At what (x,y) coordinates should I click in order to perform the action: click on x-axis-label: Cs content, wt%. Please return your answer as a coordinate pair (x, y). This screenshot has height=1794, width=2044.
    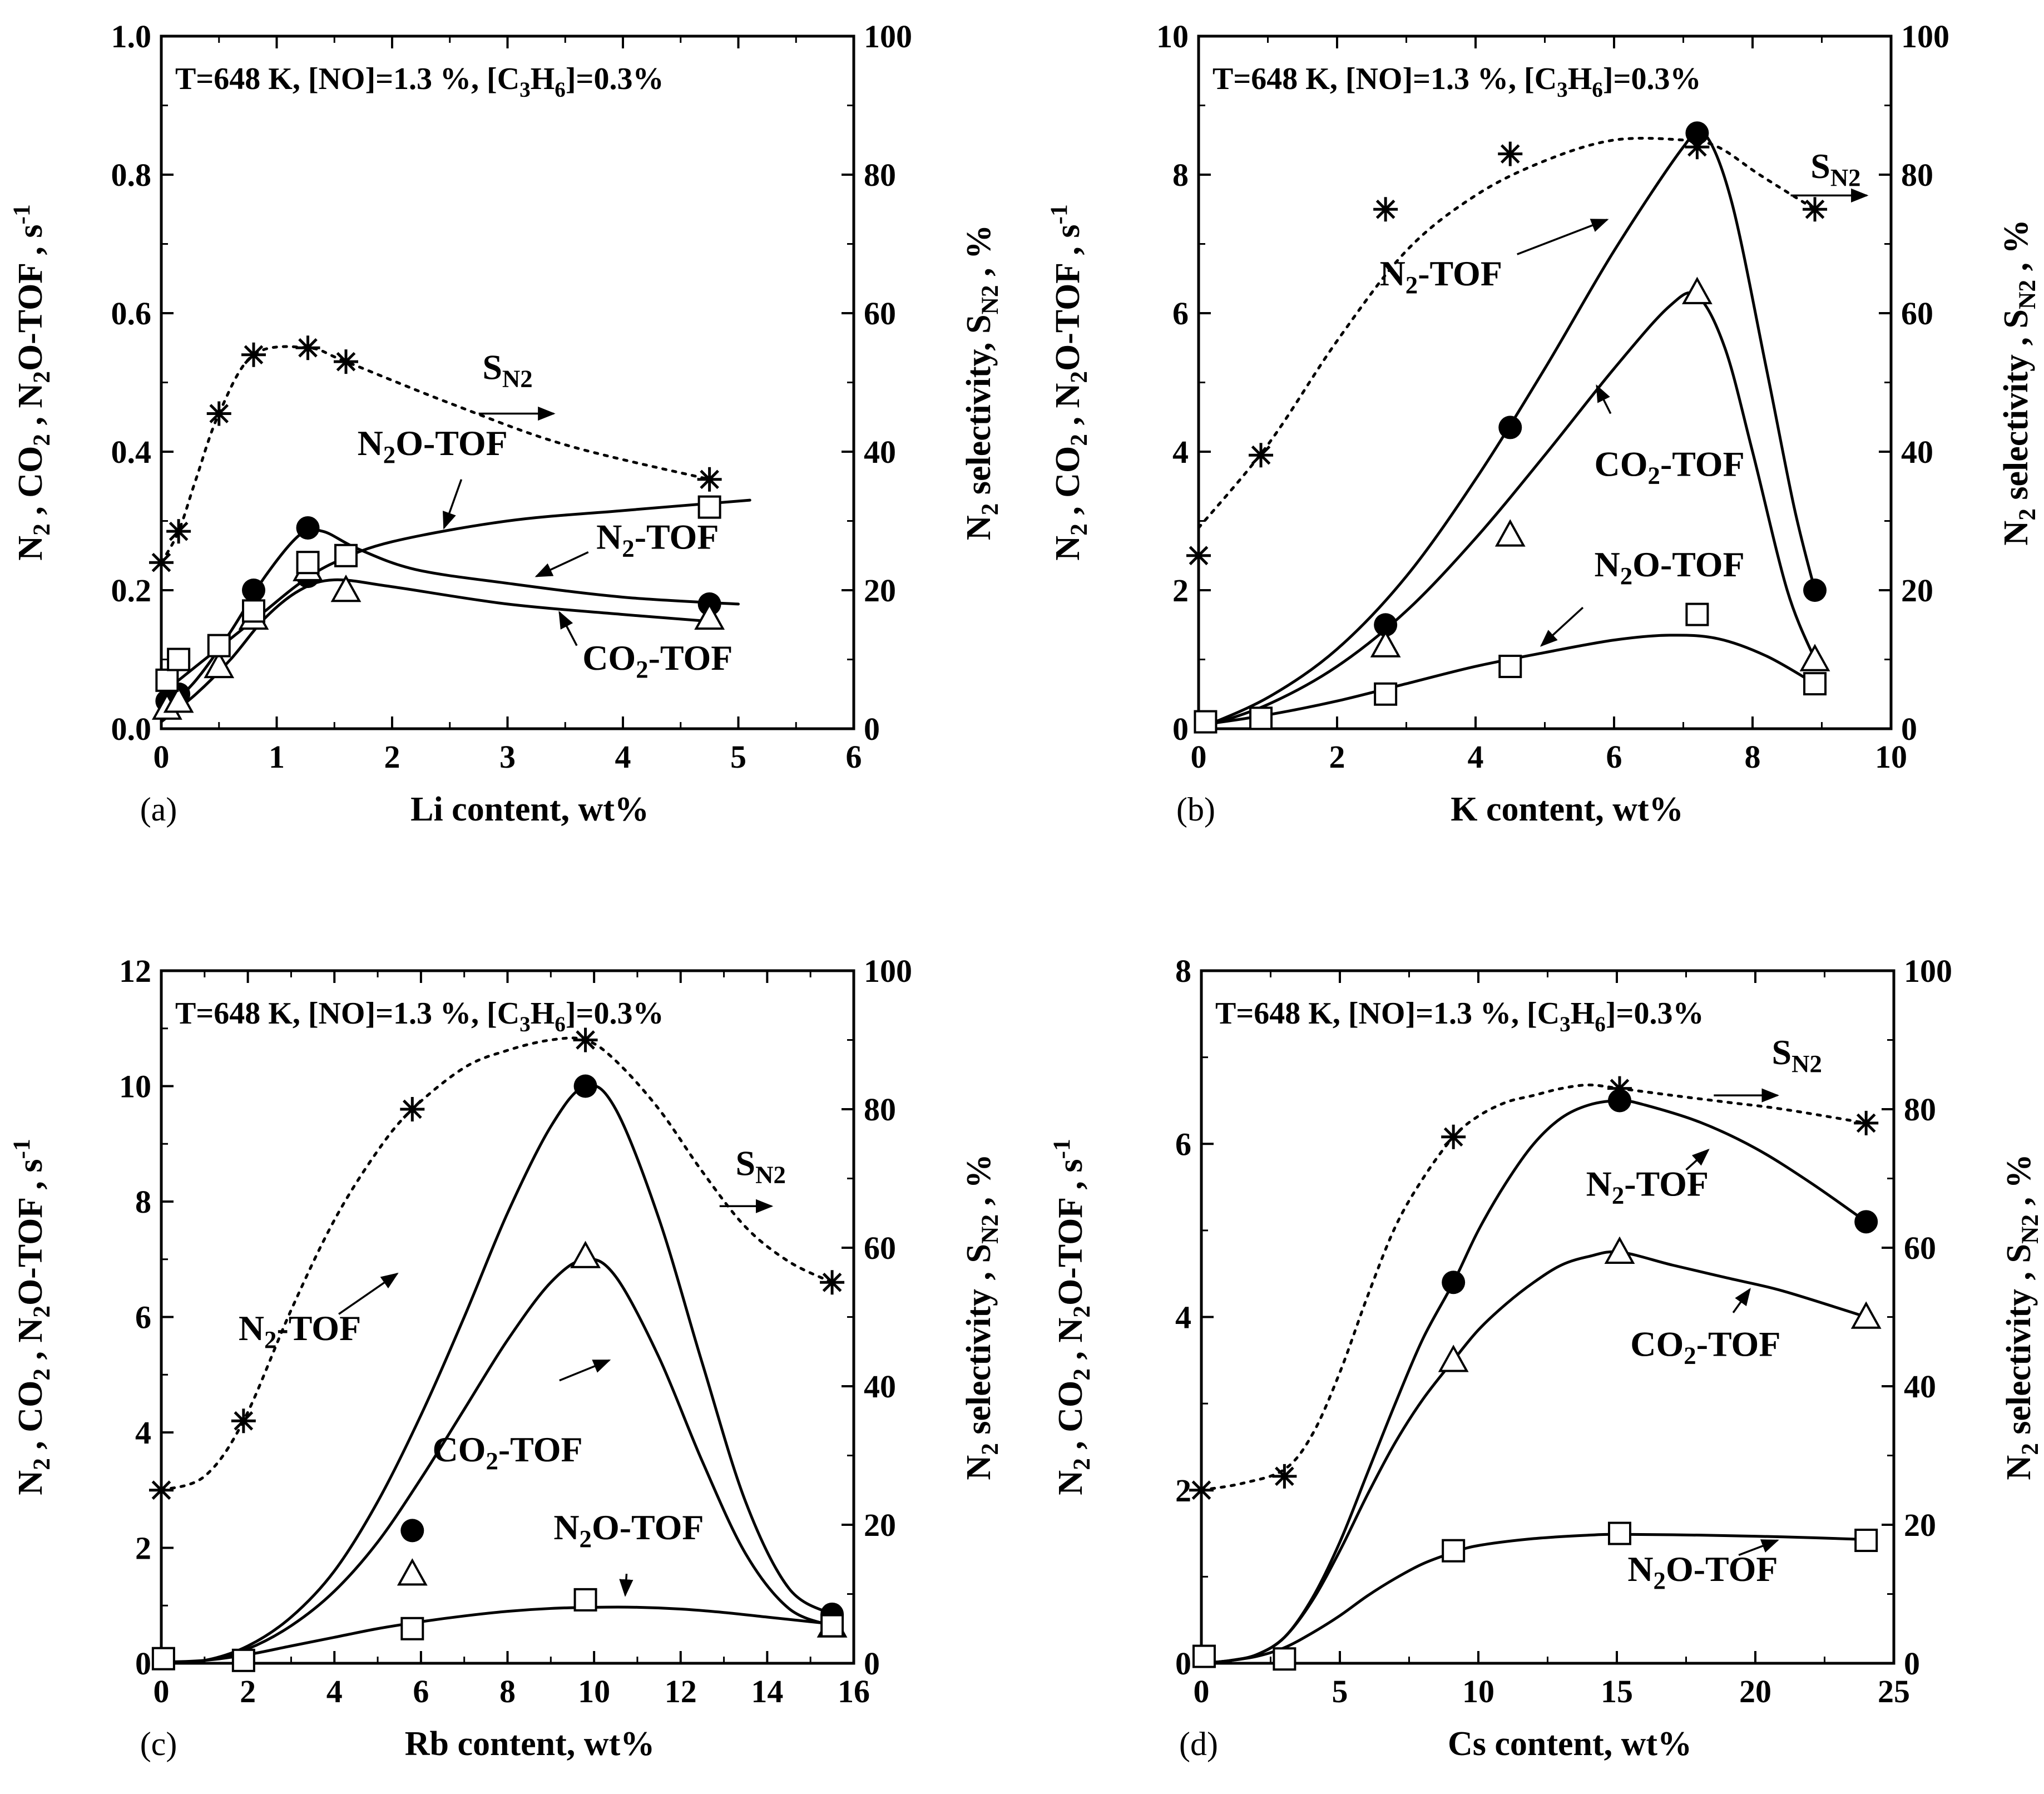
    Looking at the image, I should click on (1570, 1744).